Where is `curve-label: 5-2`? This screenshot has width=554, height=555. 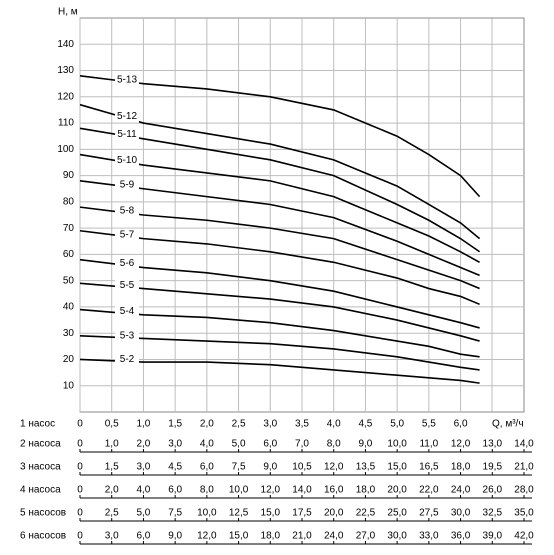
curve-label: 5-2 is located at coordinates (127, 359).